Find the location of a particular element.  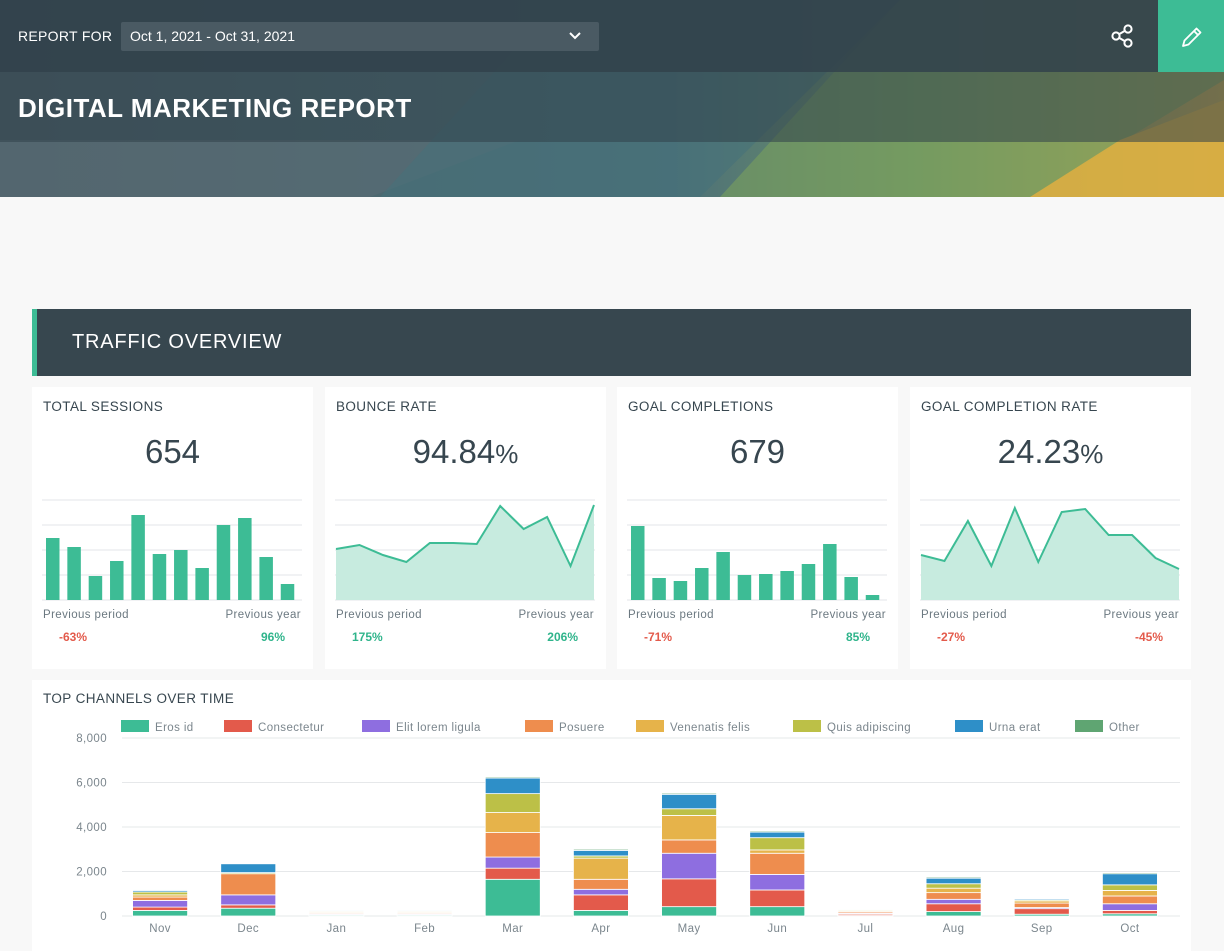

edit-button is located at coordinates (1191, 36).